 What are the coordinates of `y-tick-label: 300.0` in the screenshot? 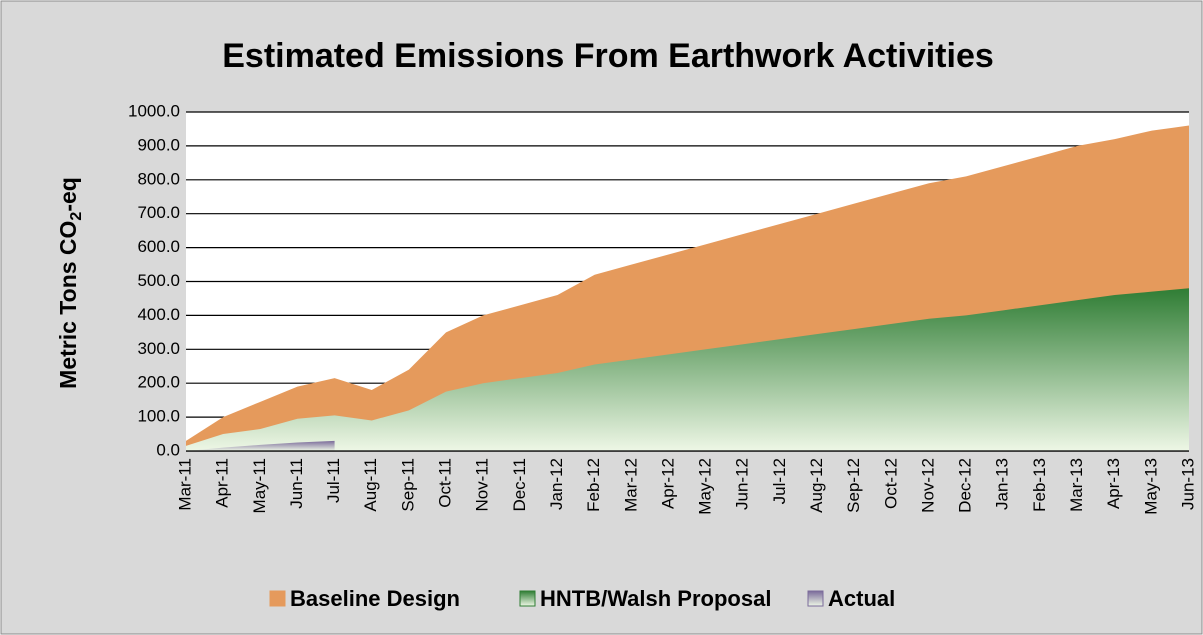 It's located at (158, 348).